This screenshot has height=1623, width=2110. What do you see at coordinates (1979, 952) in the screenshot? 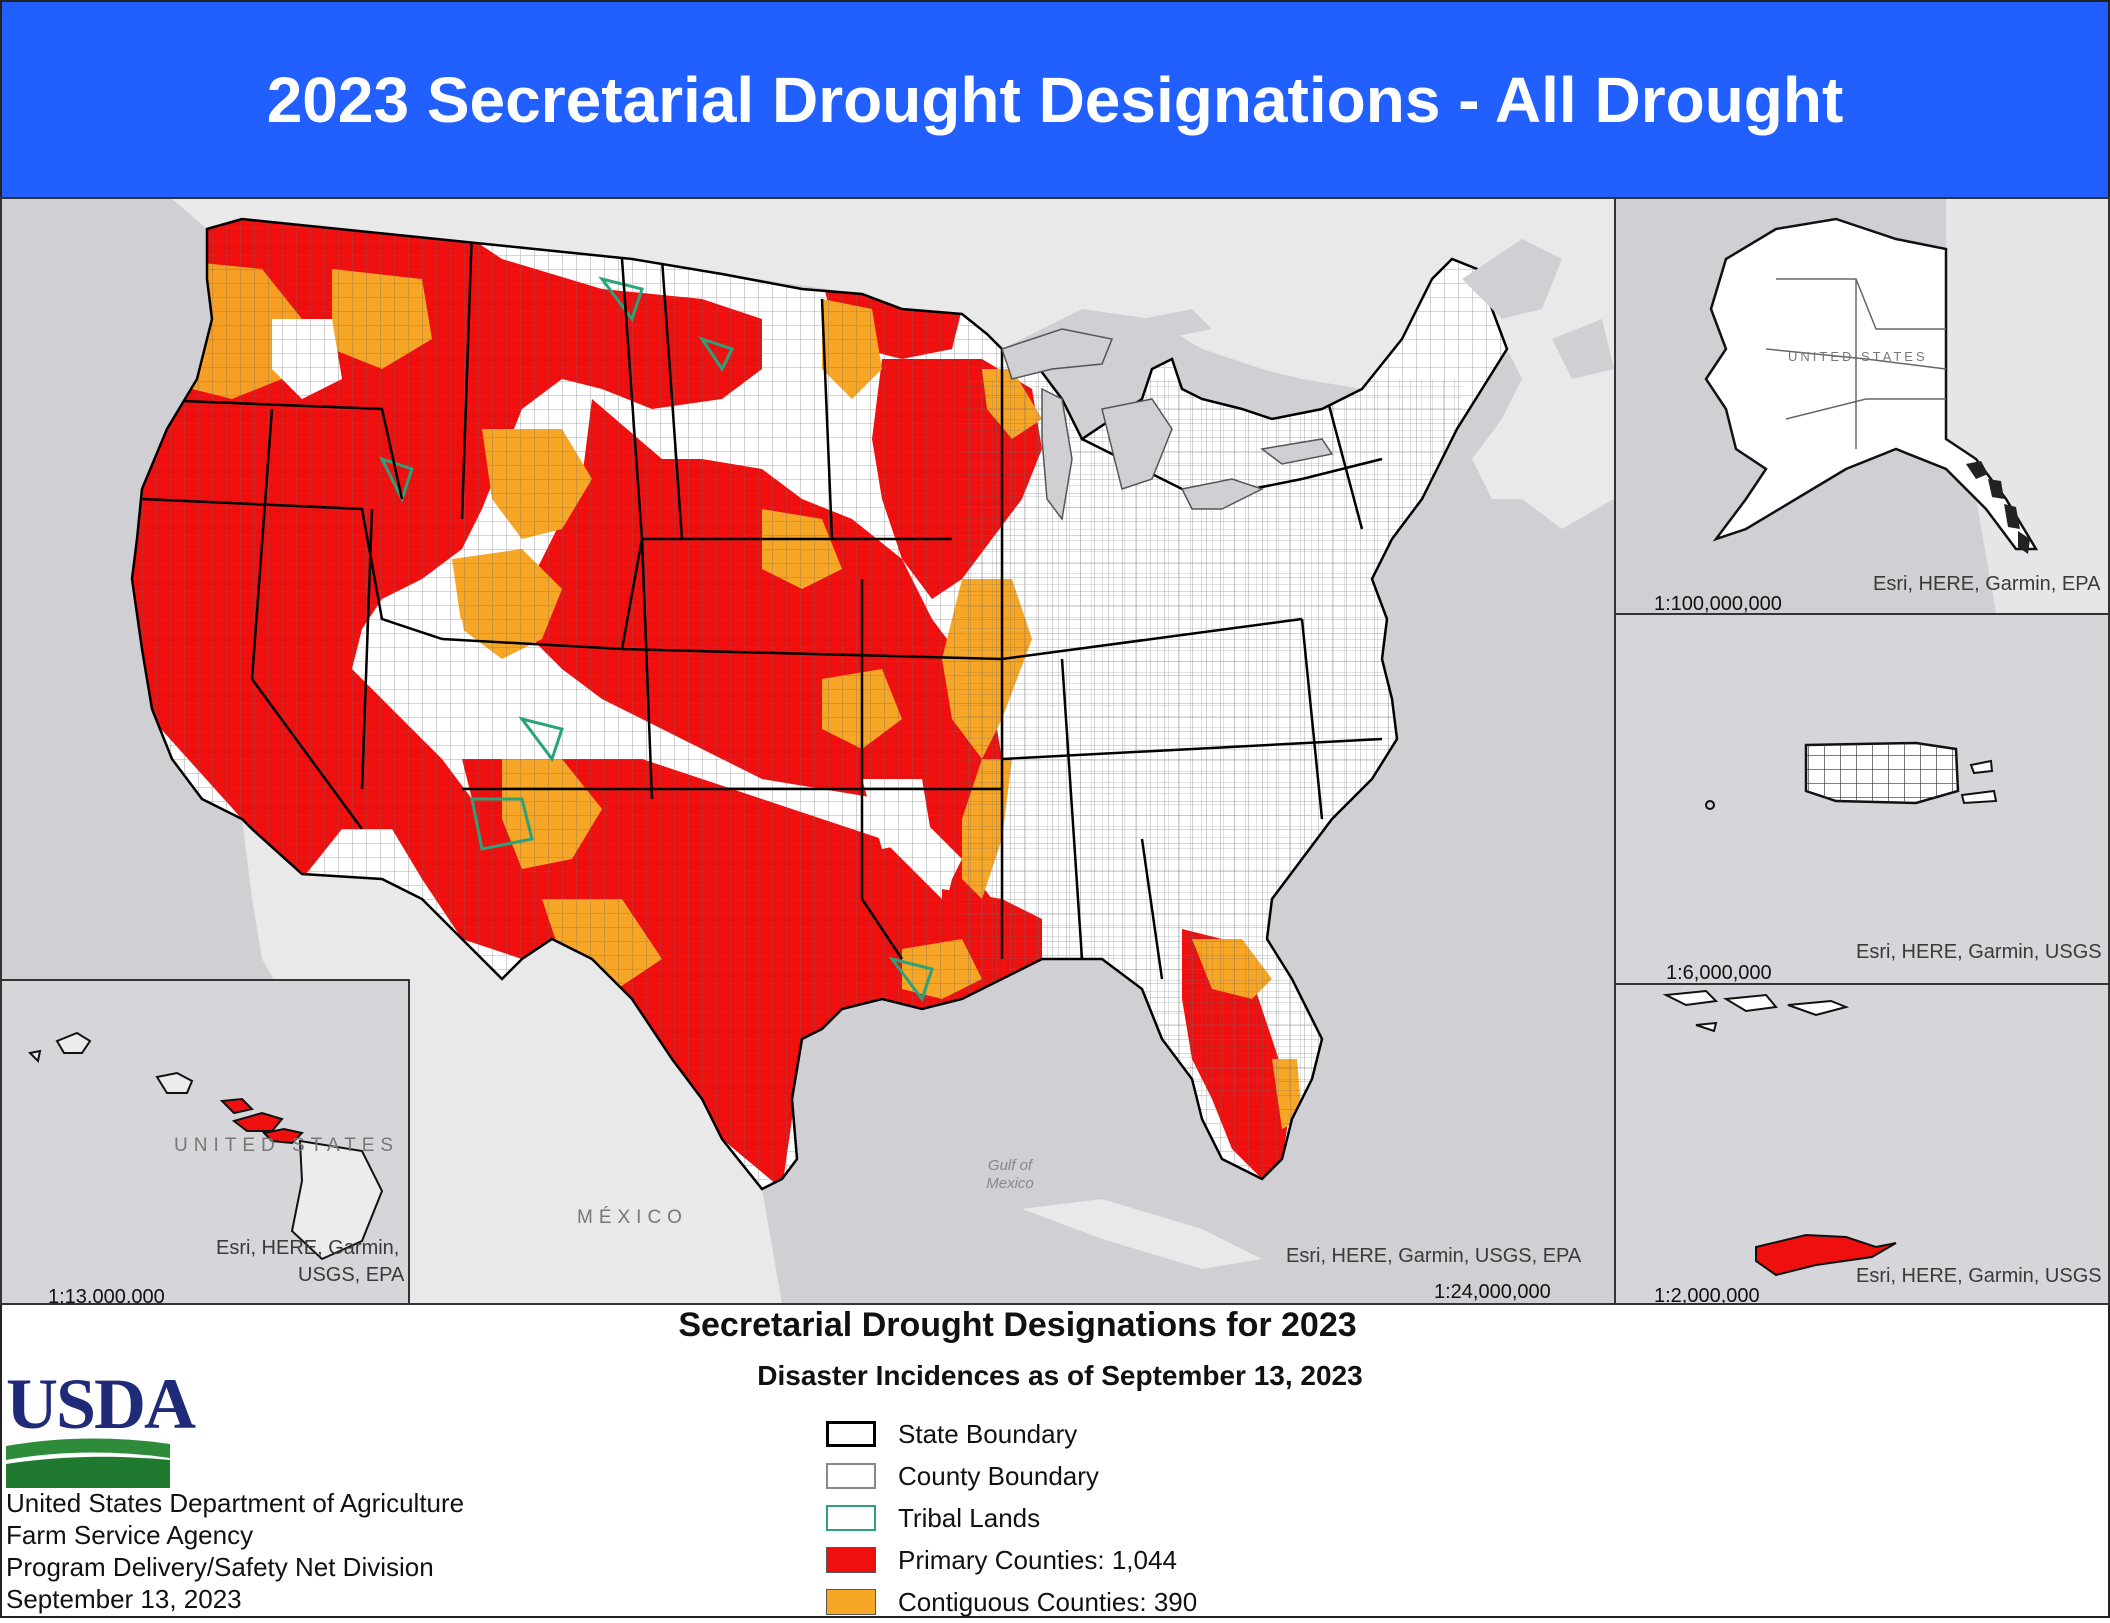
I see `puerto-rico-credit: Esri, HERE, Garmin, USGS` at bounding box center [1979, 952].